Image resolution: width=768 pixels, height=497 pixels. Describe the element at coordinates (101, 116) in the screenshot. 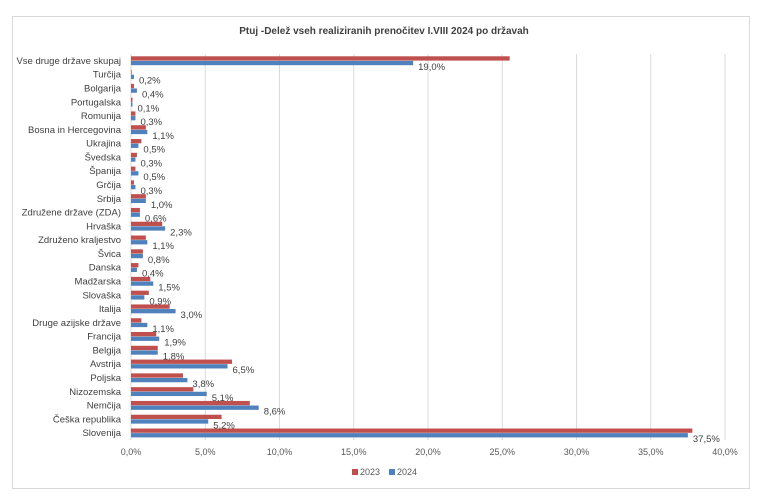

I see `category-label: Romunija` at that location.